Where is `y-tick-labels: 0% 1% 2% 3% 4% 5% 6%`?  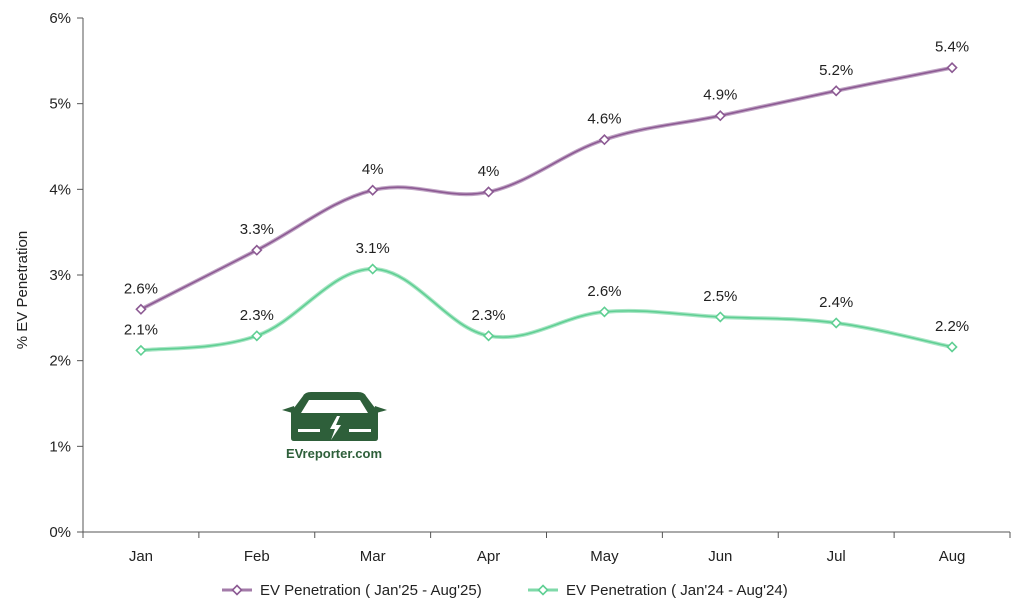 y-tick-labels: 0% 1% 2% 3% 4% 5% 6% is located at coordinates (60, 275).